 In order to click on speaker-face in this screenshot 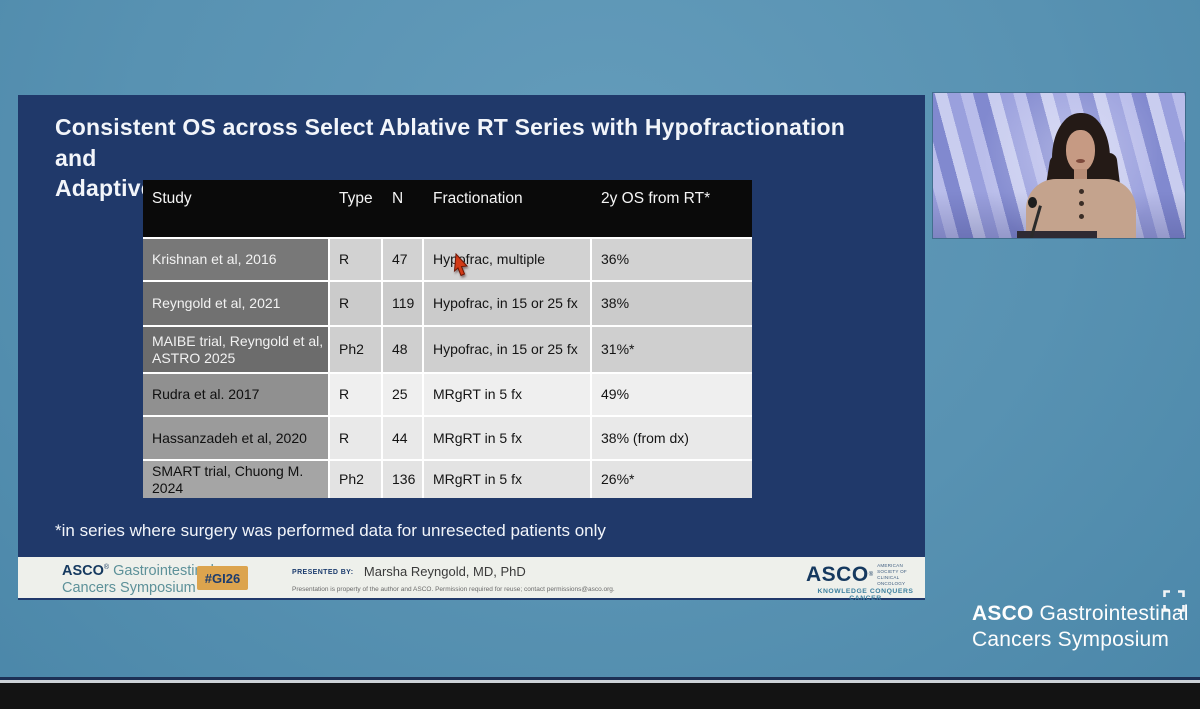, I will do `click(1080, 151)`.